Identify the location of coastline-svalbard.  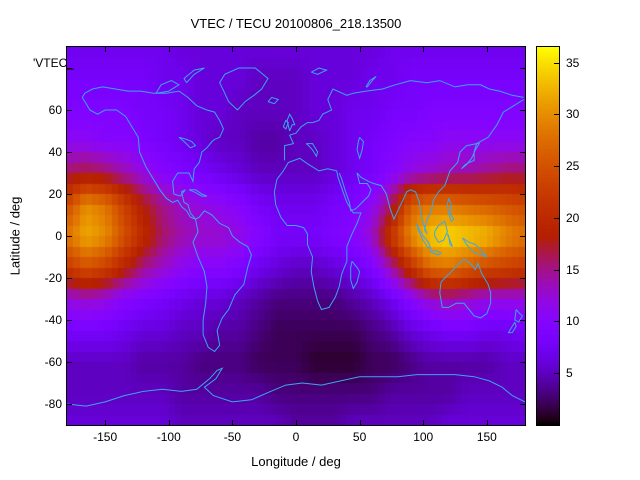
(318, 71).